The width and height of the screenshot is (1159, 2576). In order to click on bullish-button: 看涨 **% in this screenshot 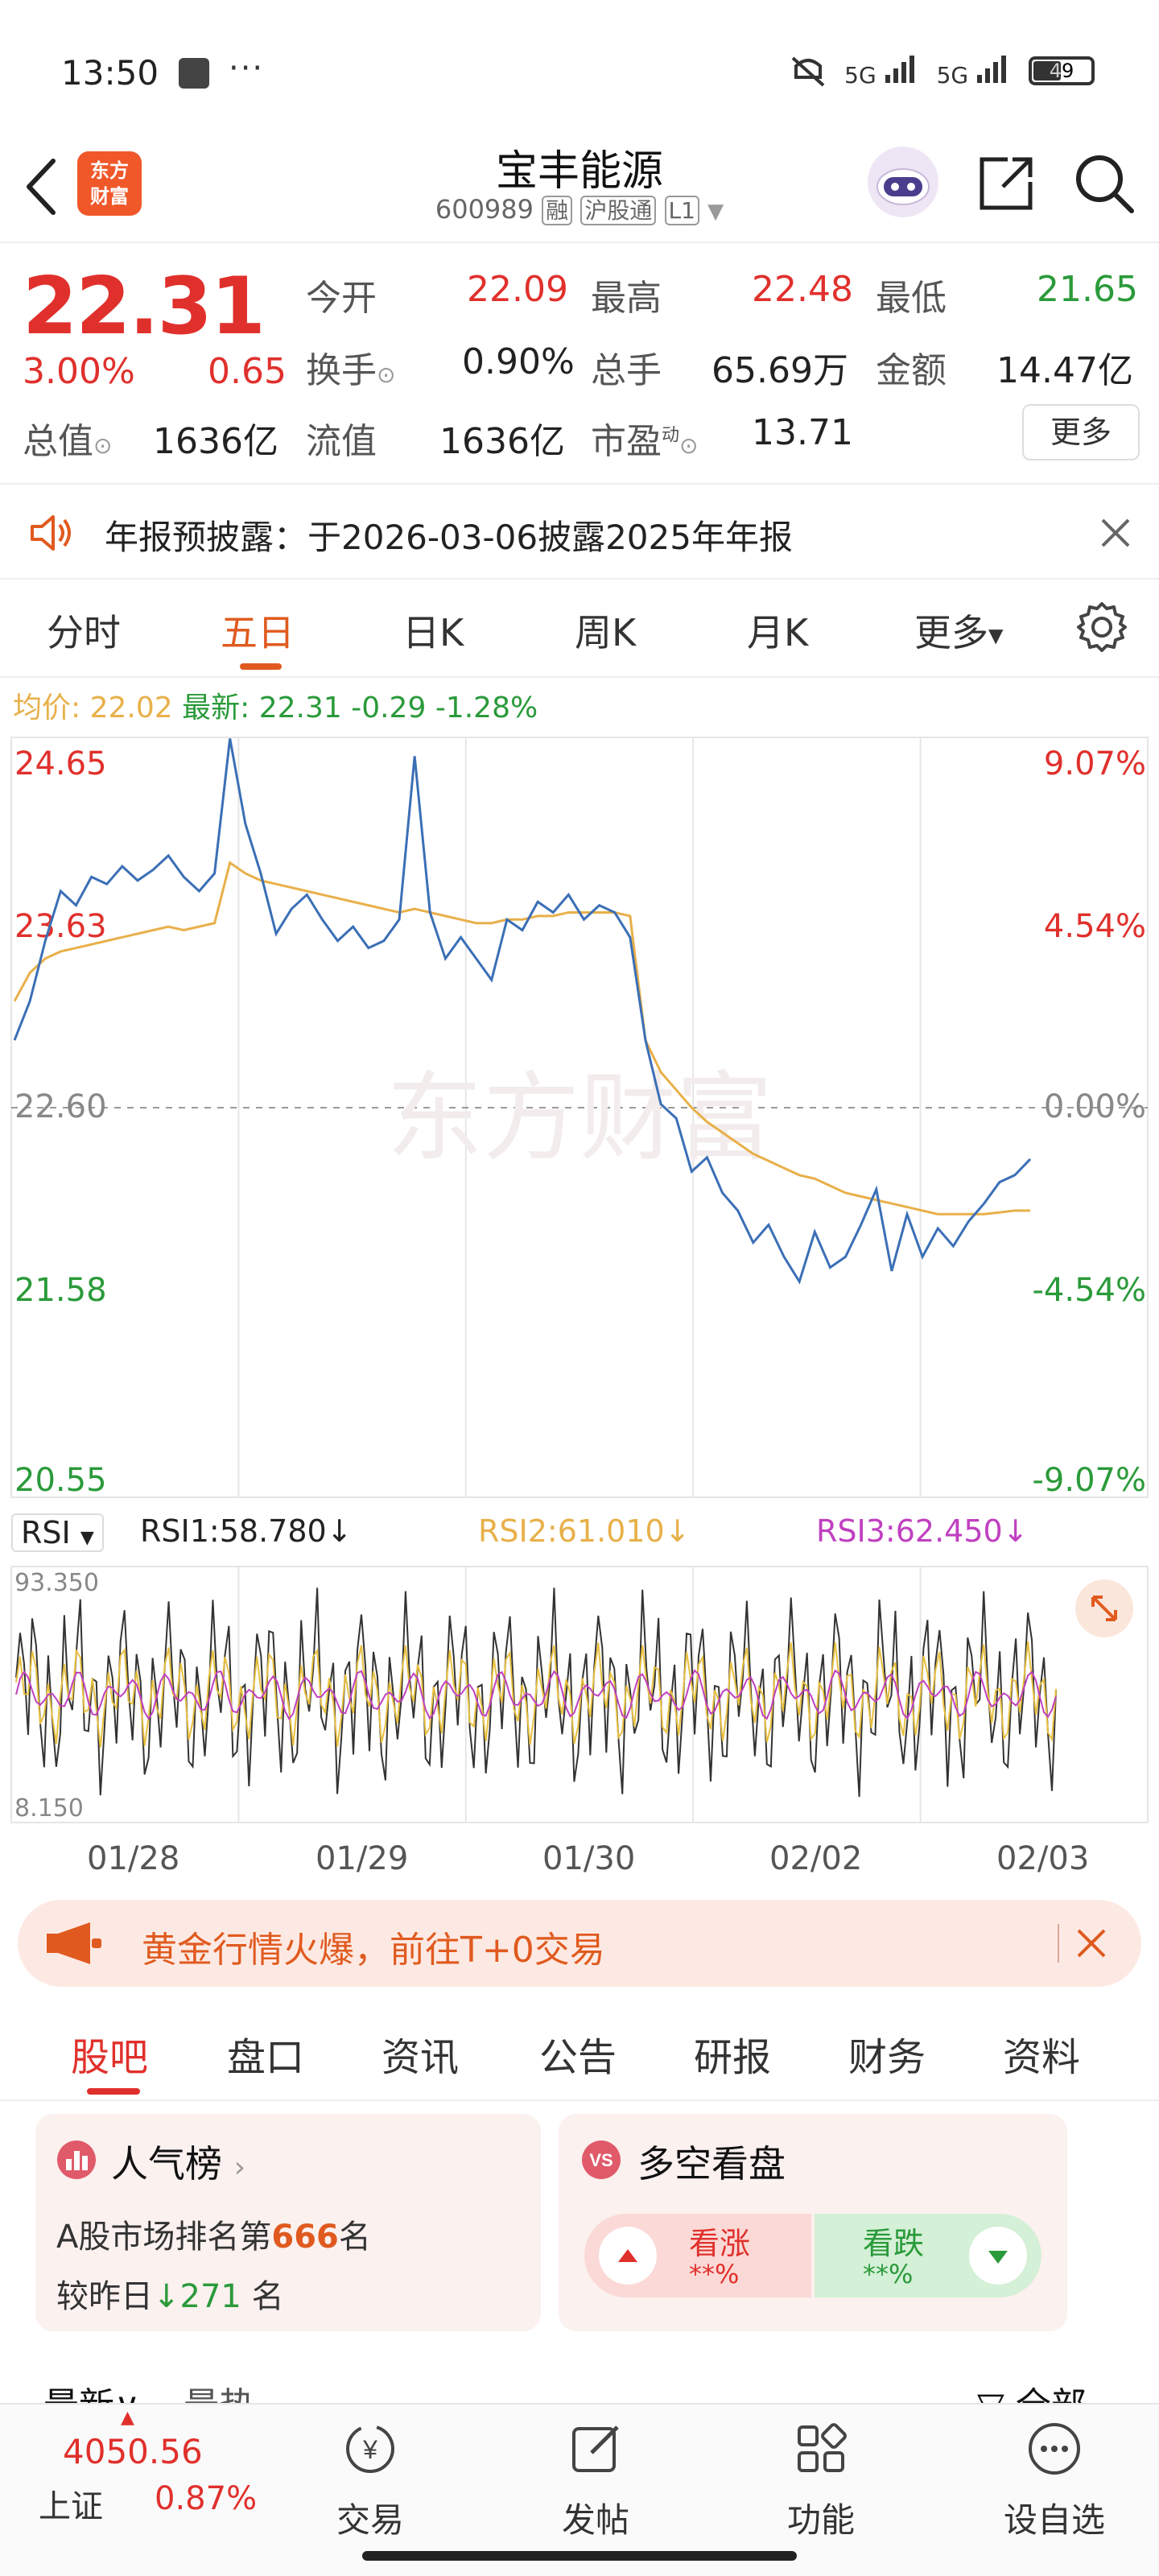, I will do `click(697, 2255)`.